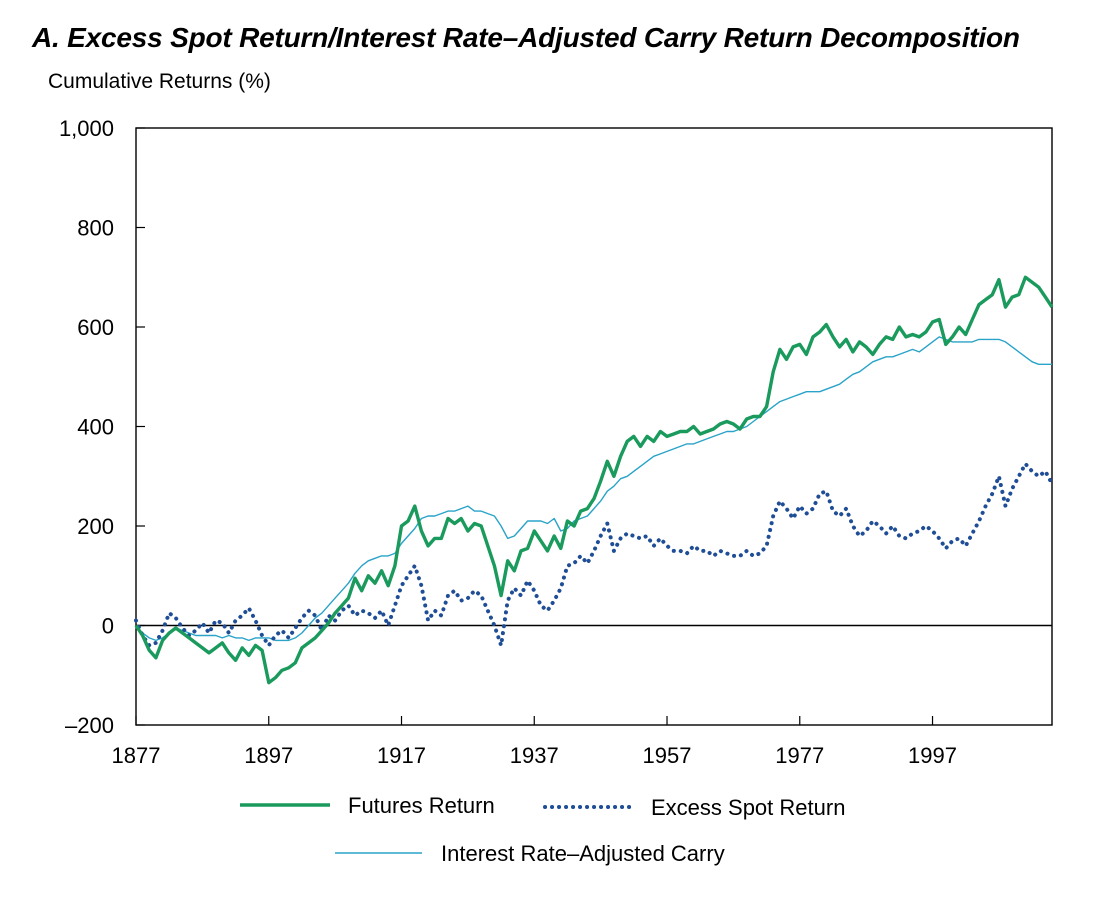  Describe the element at coordinates (108, 626) in the screenshot. I see `y-tick-label: 0` at that location.